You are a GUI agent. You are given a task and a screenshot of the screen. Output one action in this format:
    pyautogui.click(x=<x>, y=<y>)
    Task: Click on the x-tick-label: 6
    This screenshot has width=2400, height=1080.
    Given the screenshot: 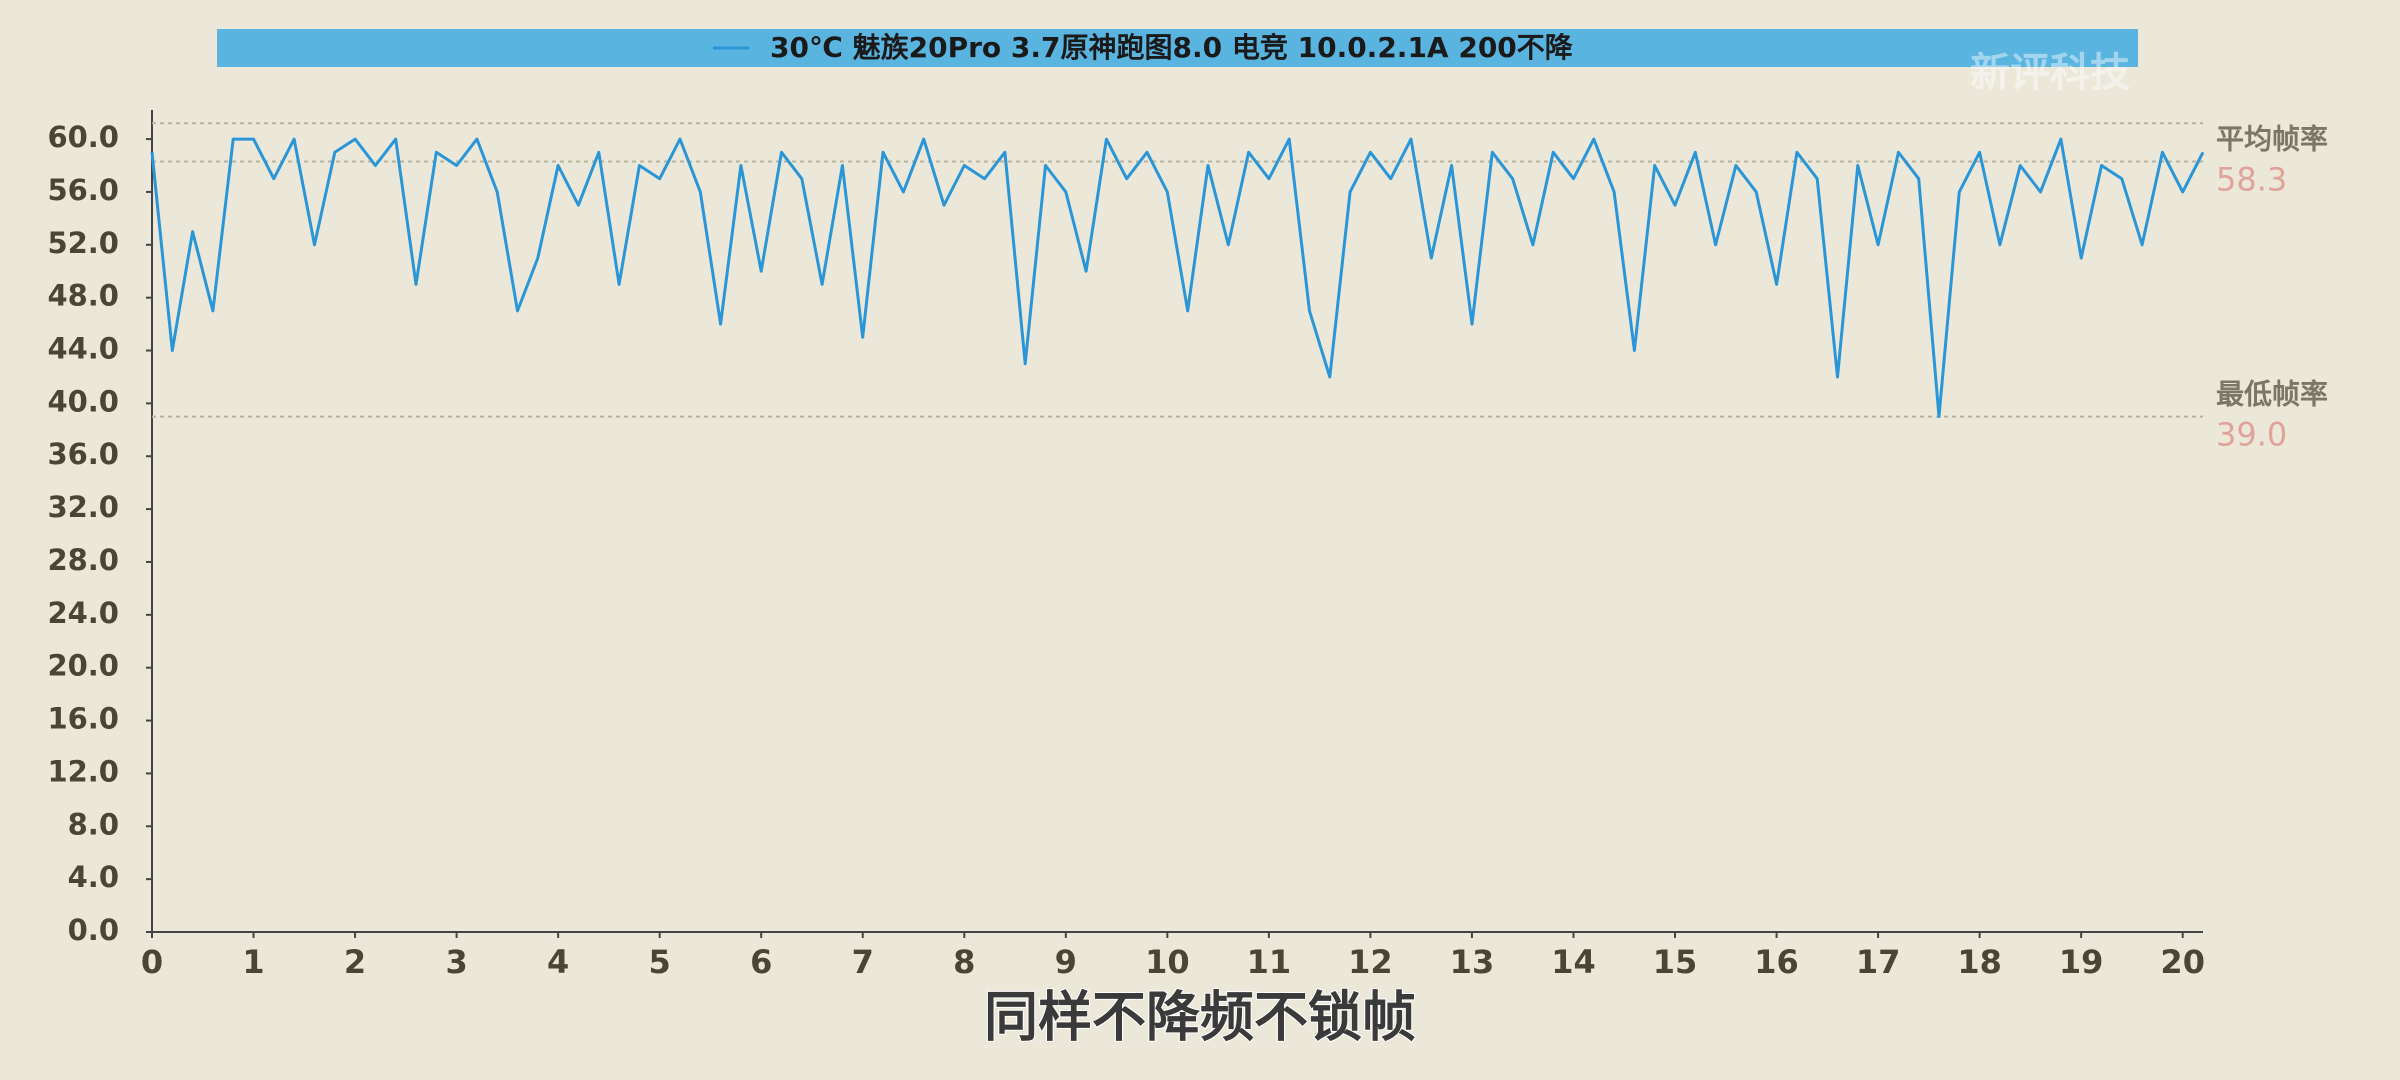 What is the action you would take?
    pyautogui.click(x=761, y=962)
    